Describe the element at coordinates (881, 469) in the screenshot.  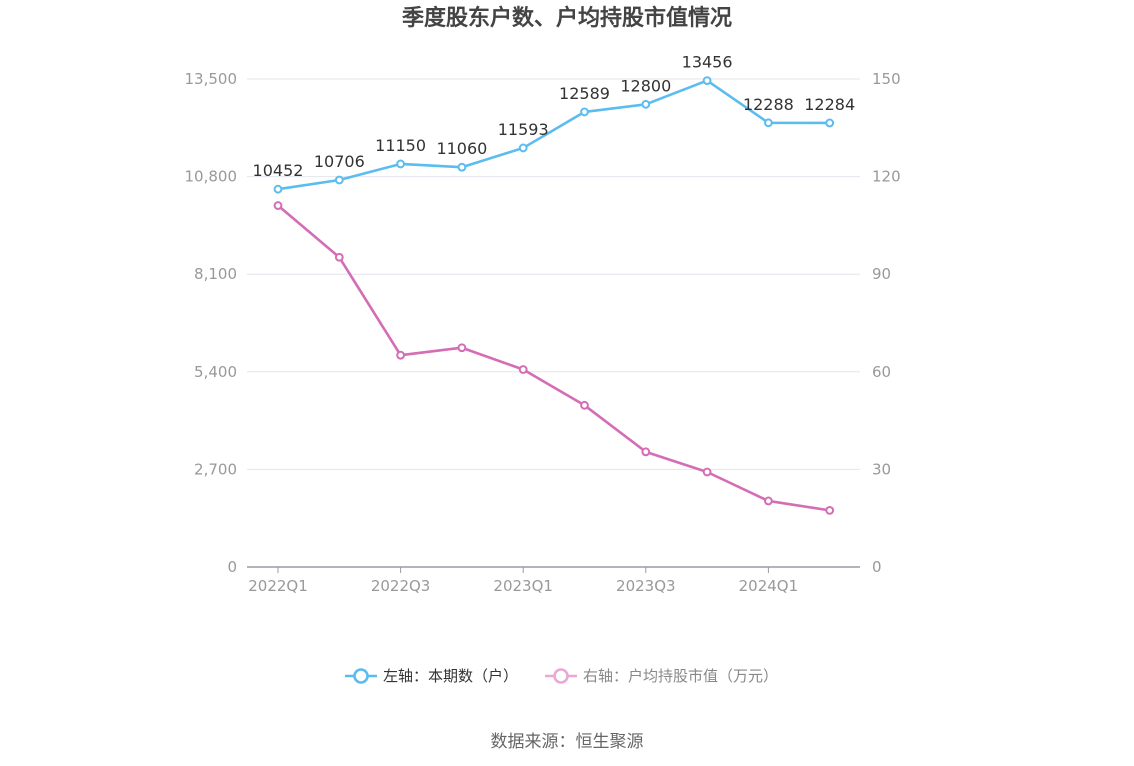
I see `right-tick-label: 30` at that location.